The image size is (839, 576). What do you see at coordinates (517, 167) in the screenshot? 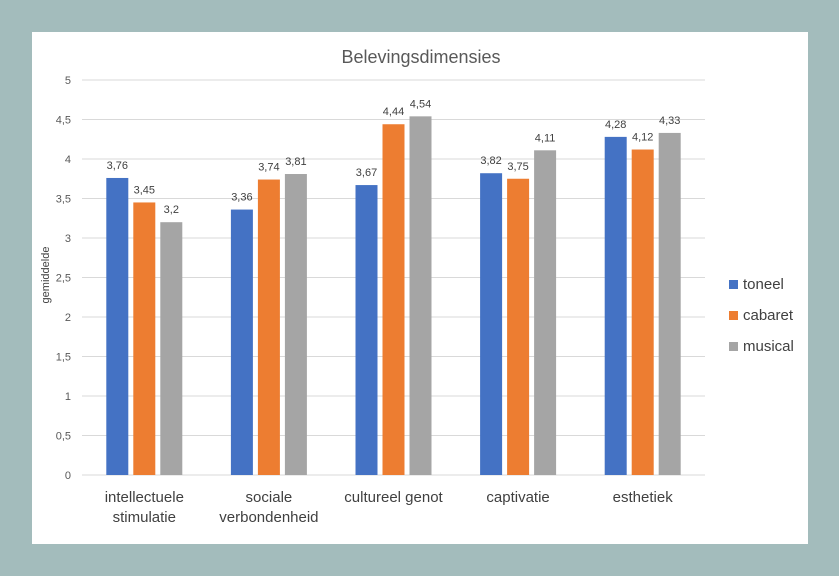
I see `data-label: 3,75` at bounding box center [517, 167].